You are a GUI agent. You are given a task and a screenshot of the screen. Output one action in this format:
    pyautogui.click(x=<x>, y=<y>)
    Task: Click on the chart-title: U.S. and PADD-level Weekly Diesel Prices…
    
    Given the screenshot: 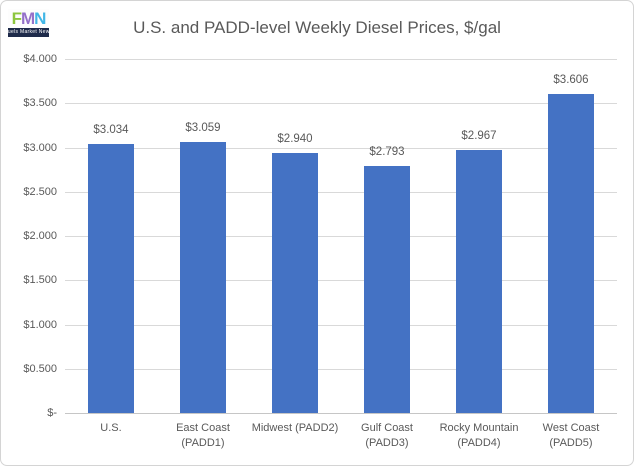 What is the action you would take?
    pyautogui.click(x=317, y=27)
    